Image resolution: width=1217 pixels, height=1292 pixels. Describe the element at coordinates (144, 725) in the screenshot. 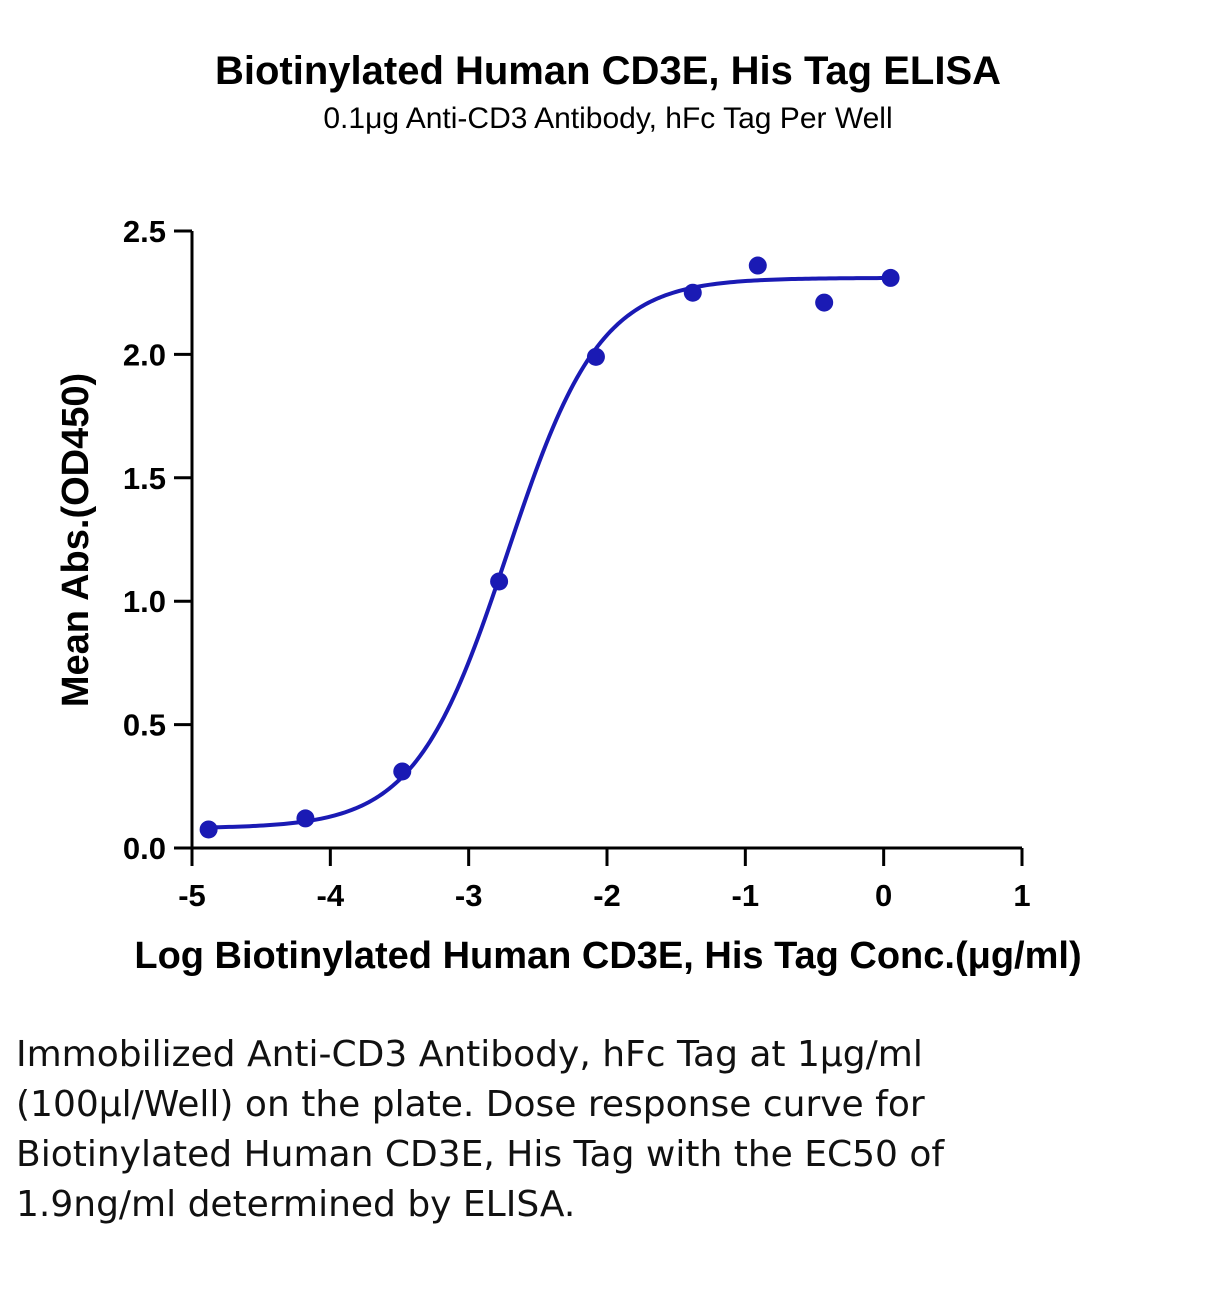

I see `y-tick-label: 0.5` at that location.